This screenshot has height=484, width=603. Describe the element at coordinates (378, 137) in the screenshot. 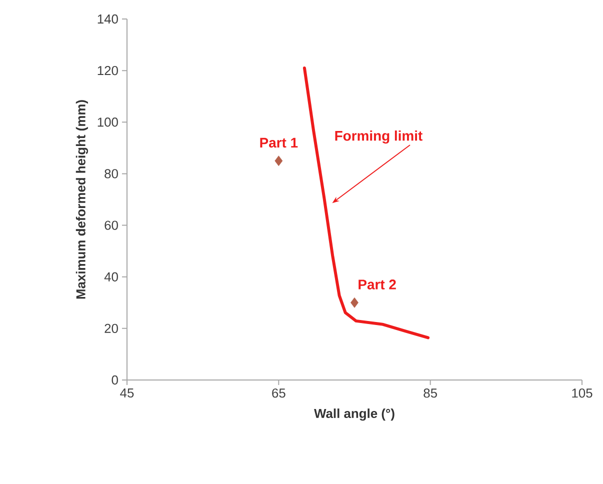

I see `annotation: Forming limit` at that location.